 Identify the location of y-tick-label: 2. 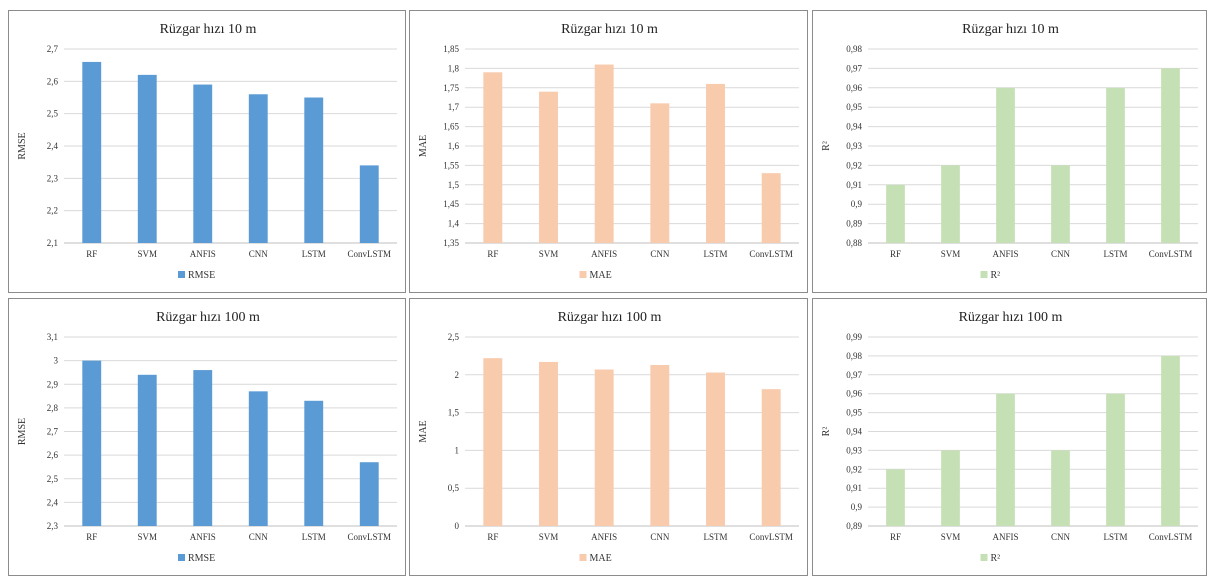
(457, 375).